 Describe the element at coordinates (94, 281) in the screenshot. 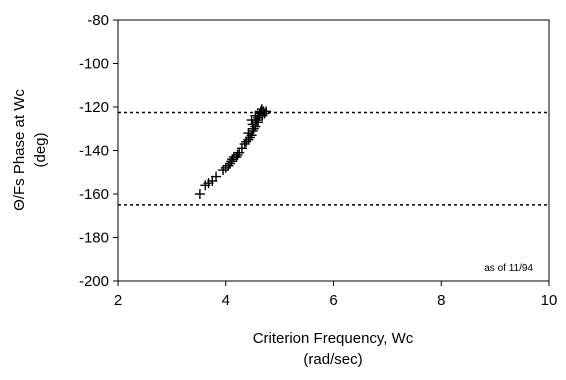

I see `y-tick-label: -200` at that location.